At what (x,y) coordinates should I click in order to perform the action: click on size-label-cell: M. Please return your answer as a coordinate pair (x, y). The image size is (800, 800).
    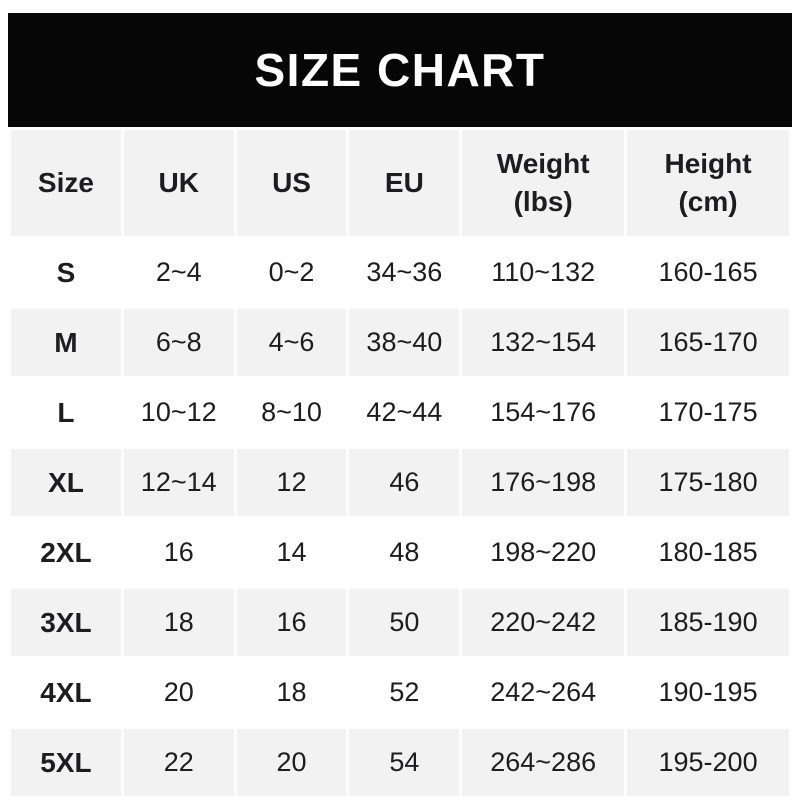
    Looking at the image, I should click on (66, 342).